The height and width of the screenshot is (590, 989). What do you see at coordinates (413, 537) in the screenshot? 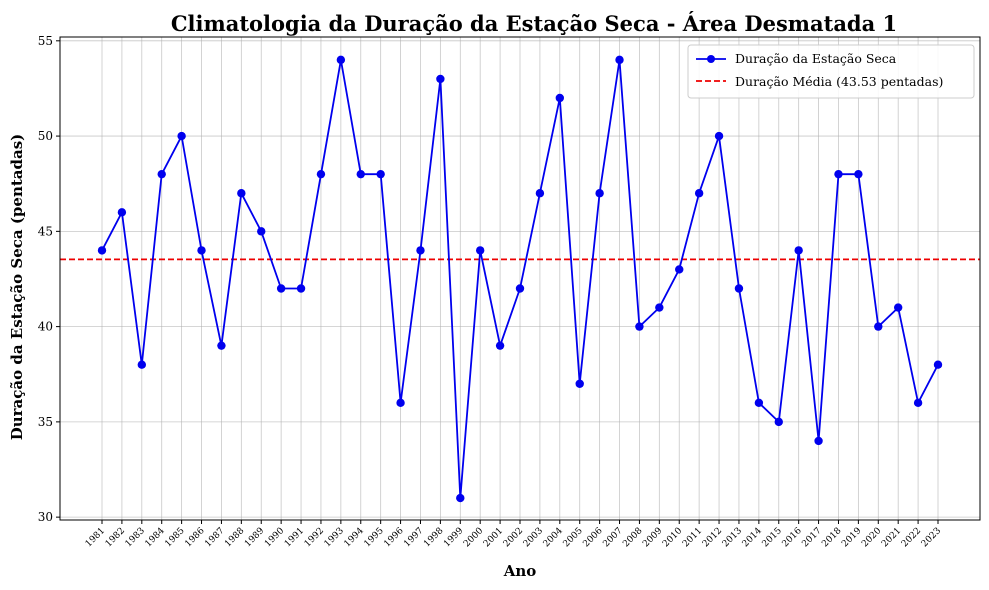
I see `x-tick-label: 1997` at bounding box center [413, 537].